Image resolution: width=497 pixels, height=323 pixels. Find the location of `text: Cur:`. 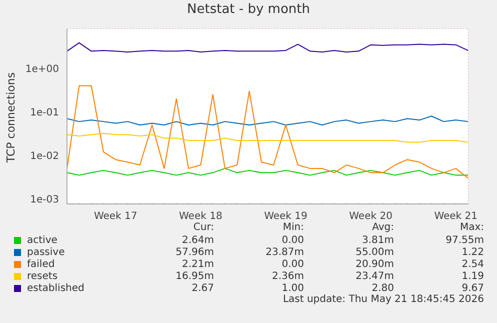

text: Cur: is located at coordinates (203, 228).